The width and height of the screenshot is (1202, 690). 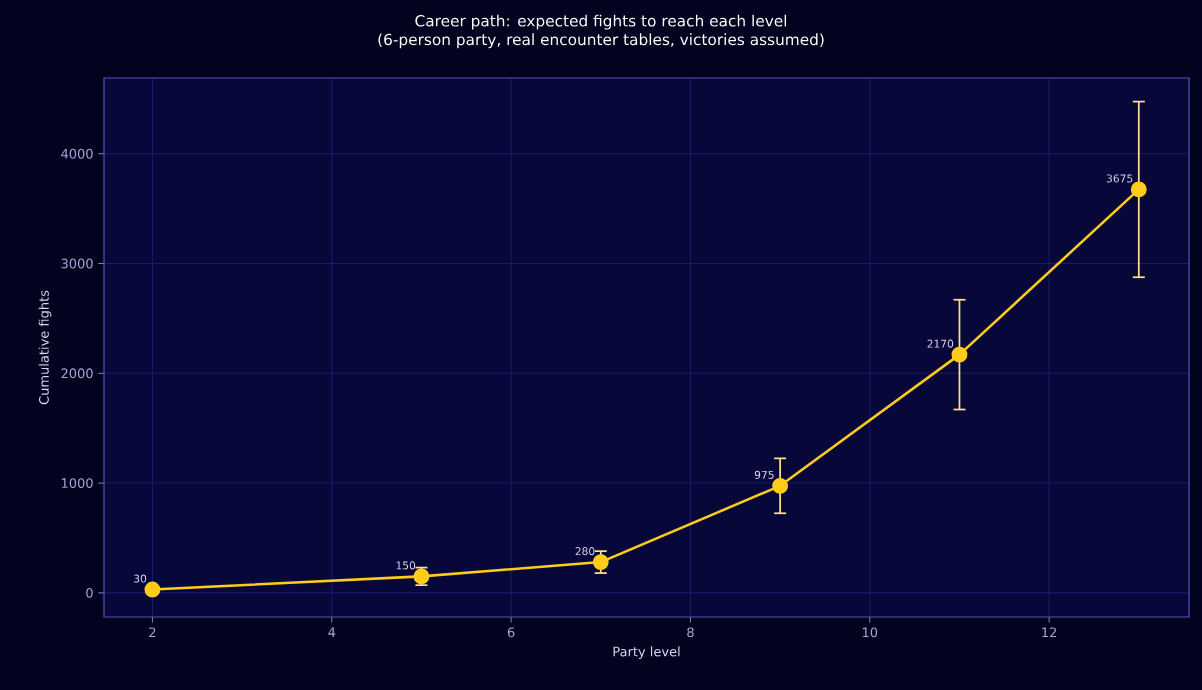 What do you see at coordinates (585, 551) in the screenshot?
I see `data-label: 280` at bounding box center [585, 551].